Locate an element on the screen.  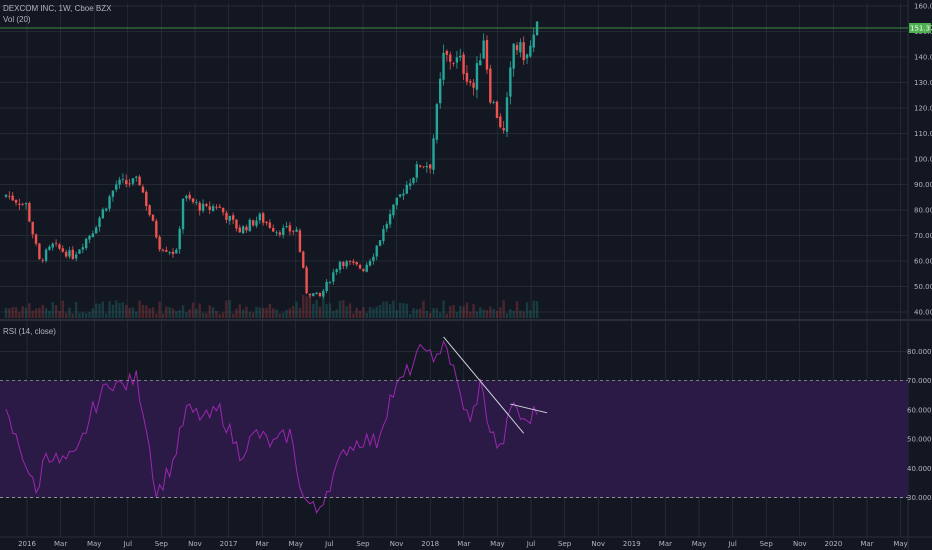
rsi-trendline is located at coordinates (484, 385).